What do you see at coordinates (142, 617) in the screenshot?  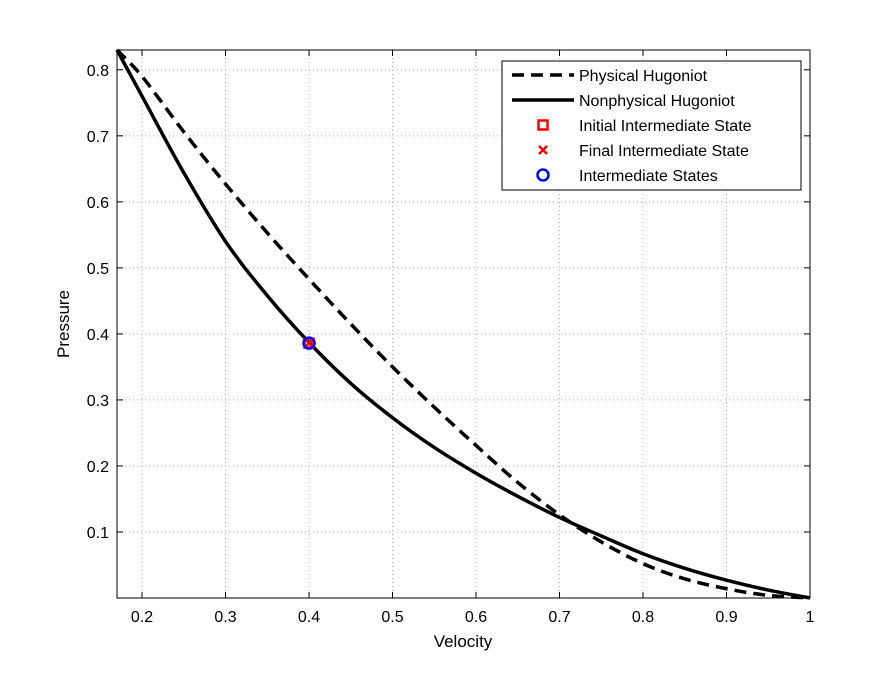 I see `x-tick-label: 0.2` at bounding box center [142, 617].